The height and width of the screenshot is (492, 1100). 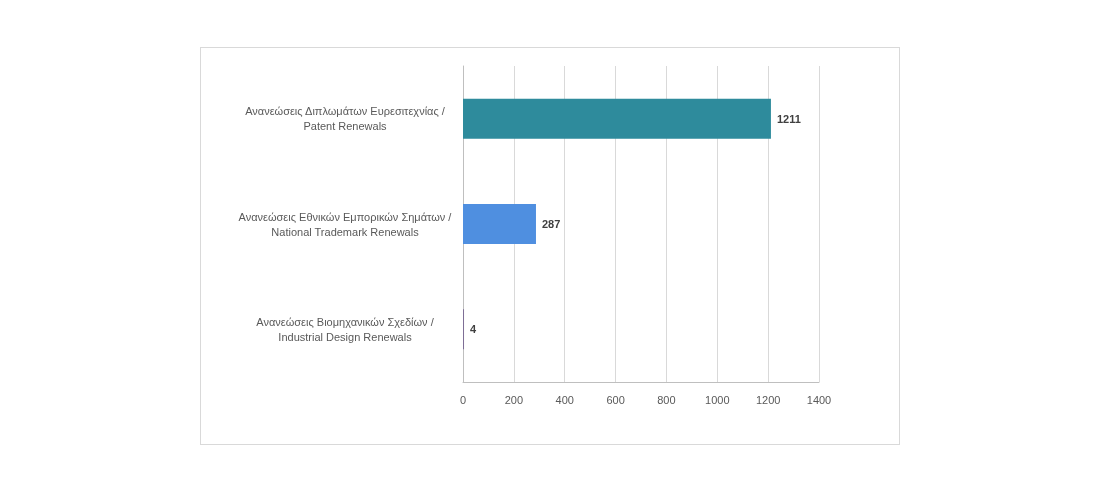 What do you see at coordinates (768, 399) in the screenshot?
I see `x-tick-label: 1200` at bounding box center [768, 399].